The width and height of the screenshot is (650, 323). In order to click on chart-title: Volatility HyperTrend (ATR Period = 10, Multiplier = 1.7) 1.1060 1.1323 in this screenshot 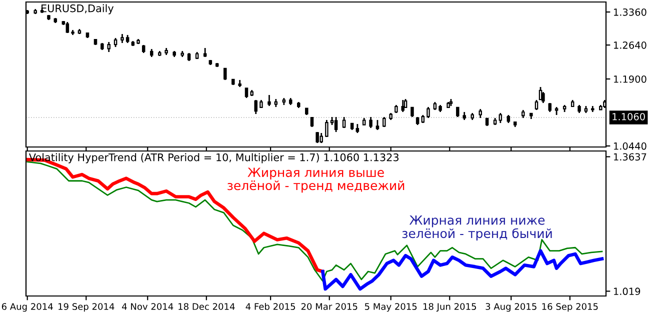, I will do `click(213, 158)`.